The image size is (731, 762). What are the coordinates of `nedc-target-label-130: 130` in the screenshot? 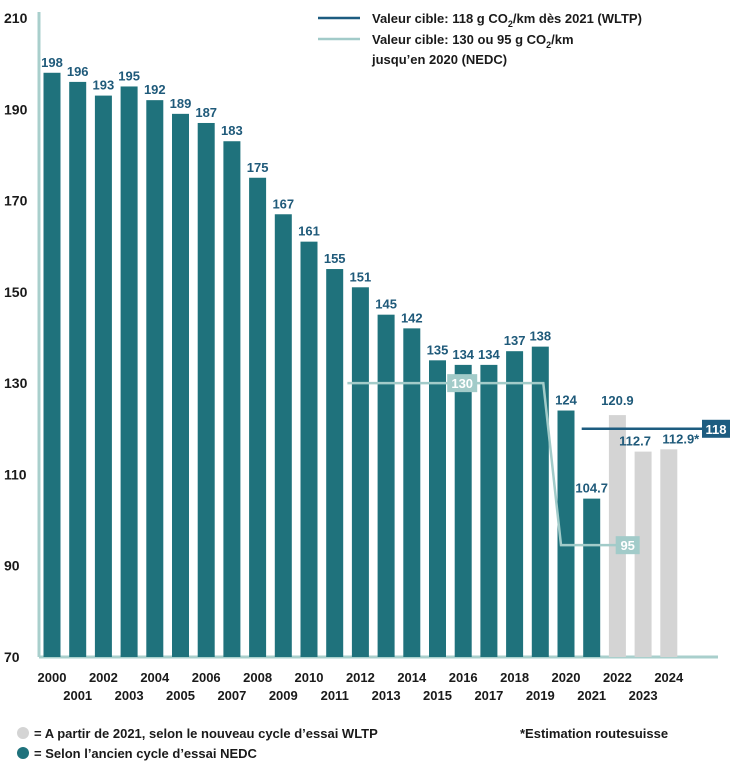 It's located at (462, 383).